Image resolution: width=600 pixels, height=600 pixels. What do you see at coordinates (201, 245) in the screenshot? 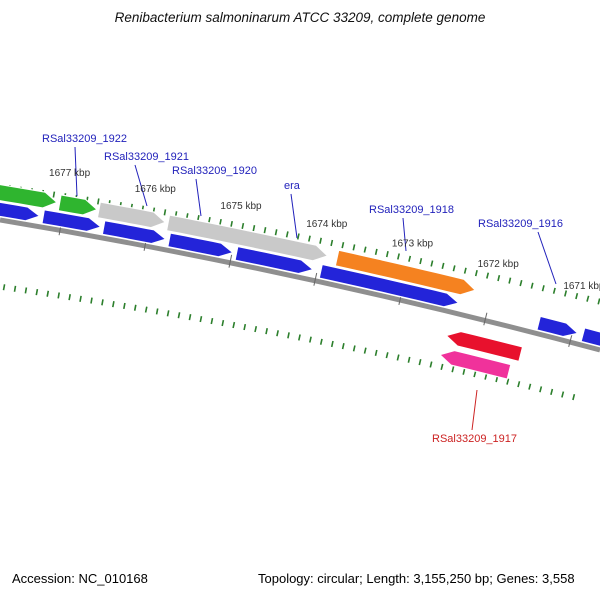
I see `gene-arrow-g9` at bounding box center [201, 245].